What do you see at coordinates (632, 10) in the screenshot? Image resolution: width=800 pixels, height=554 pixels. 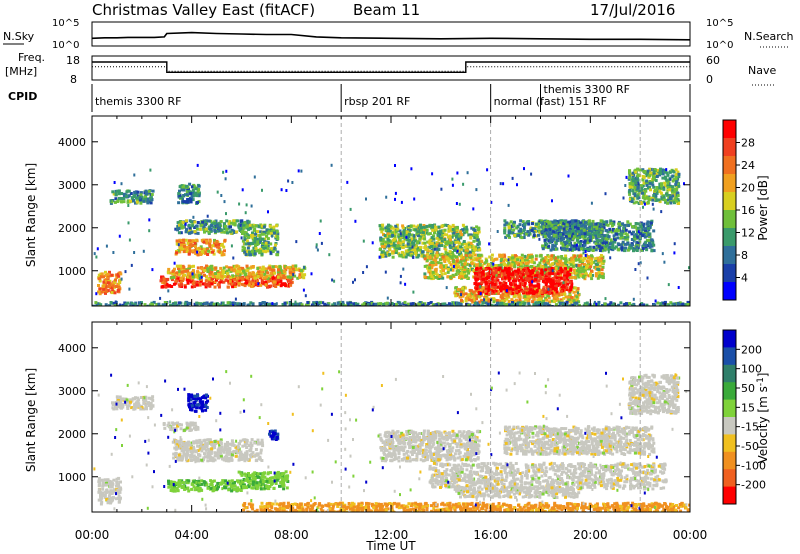 I see `date-label: 17/Jul/2016` at bounding box center [632, 10].